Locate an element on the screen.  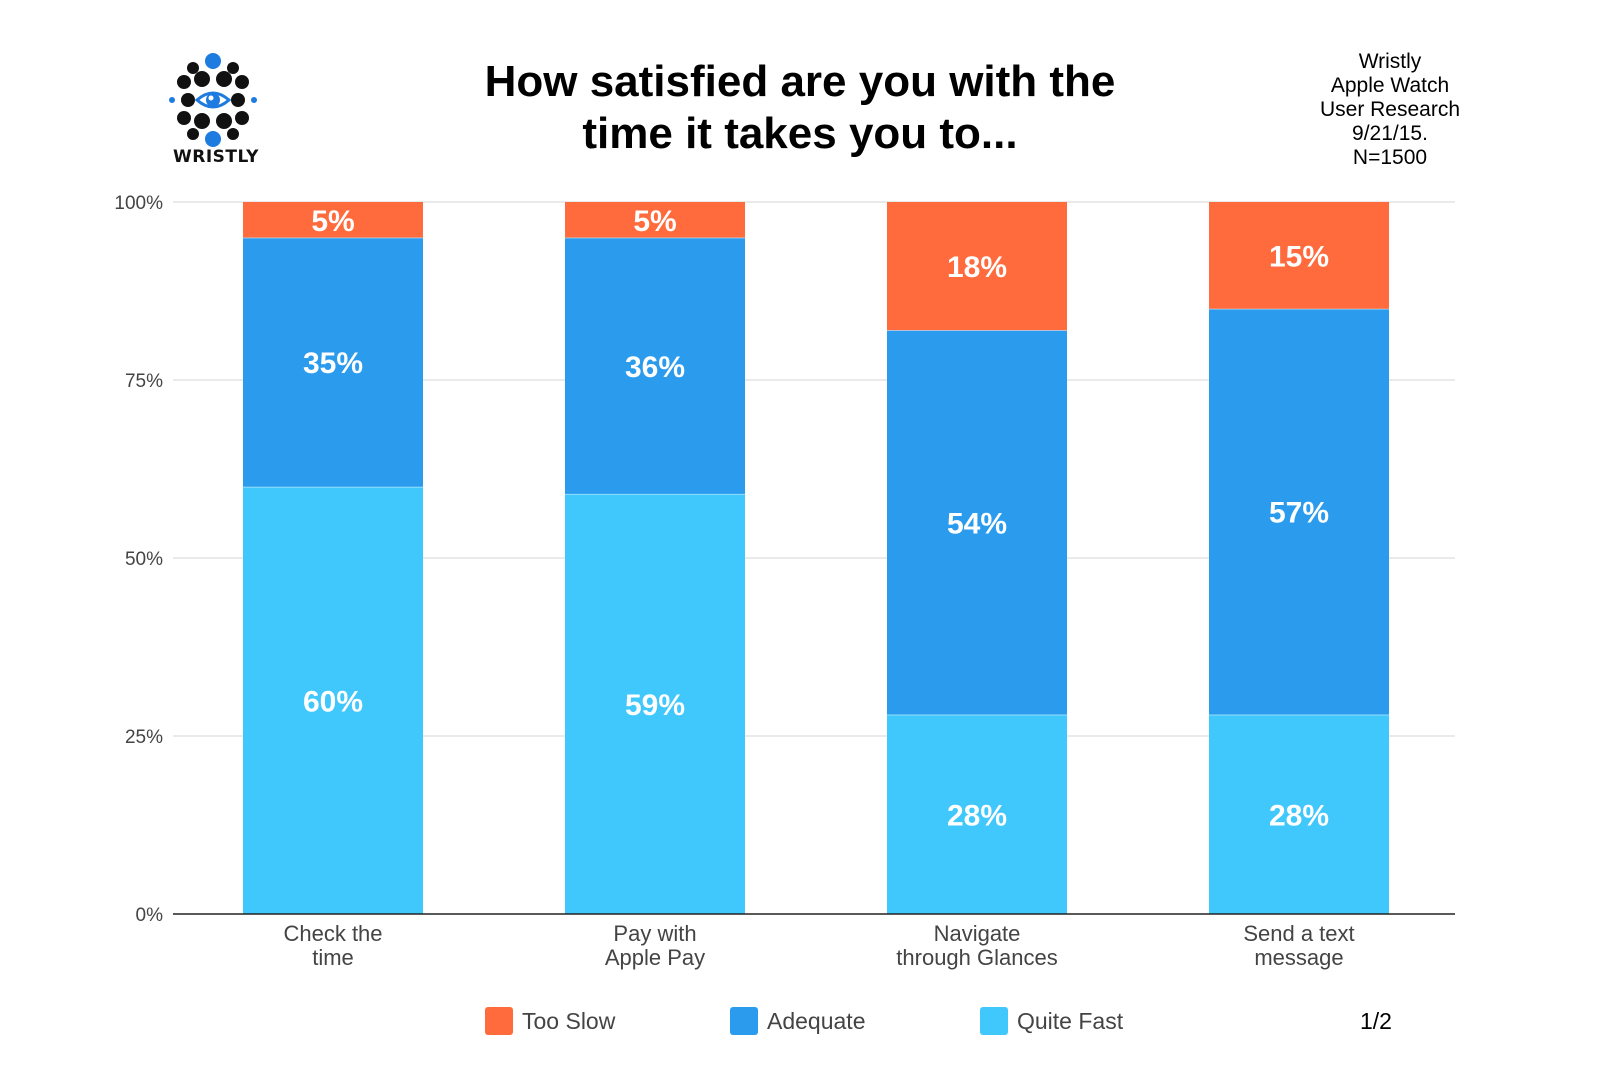
data-label: 15% is located at coordinates (1299, 256).